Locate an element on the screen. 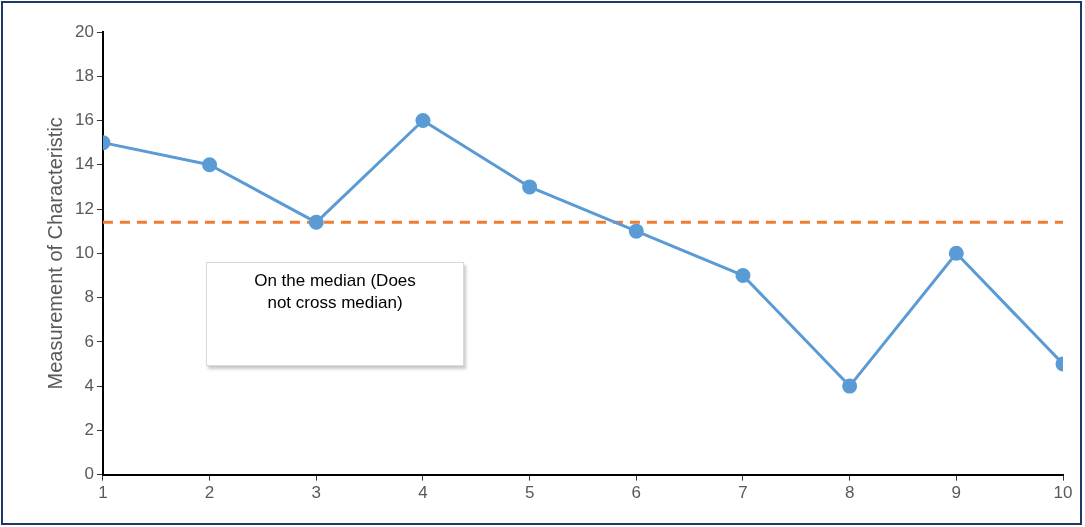  x-tick-label: 1 is located at coordinates (103, 493).